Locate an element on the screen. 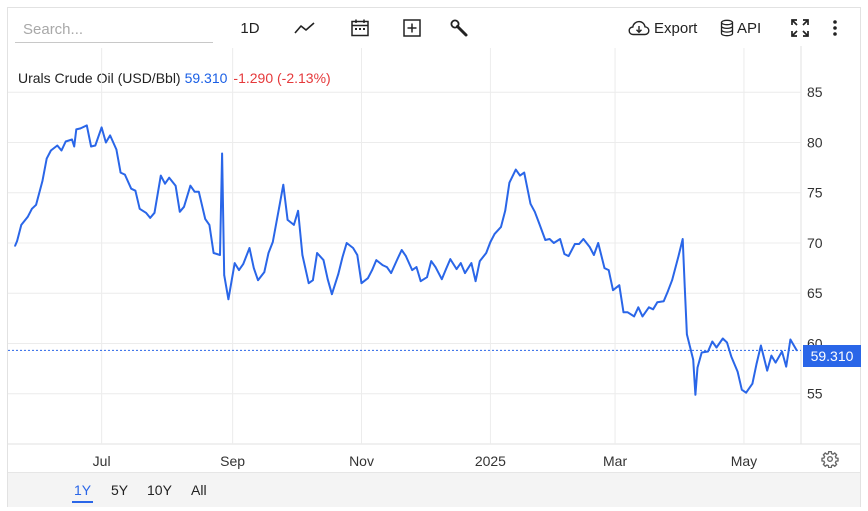 Image resolution: width=868 pixels, height=511 pixels. wrench-icon is located at coordinates (459, 28).